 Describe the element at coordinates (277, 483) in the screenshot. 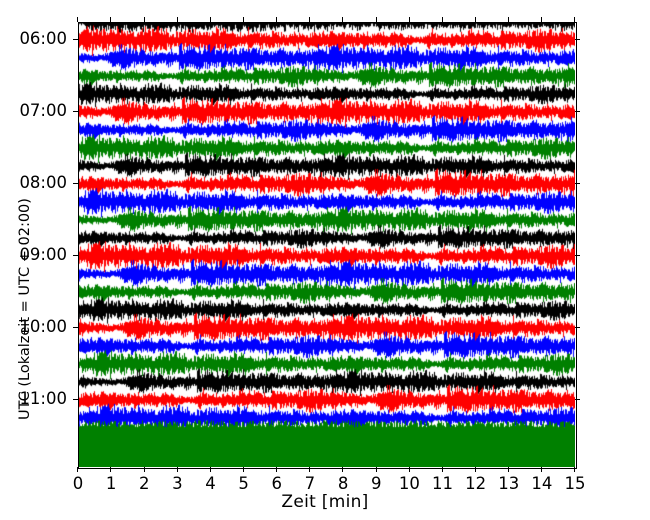

I see `x-tick-label-6: 6` at that location.